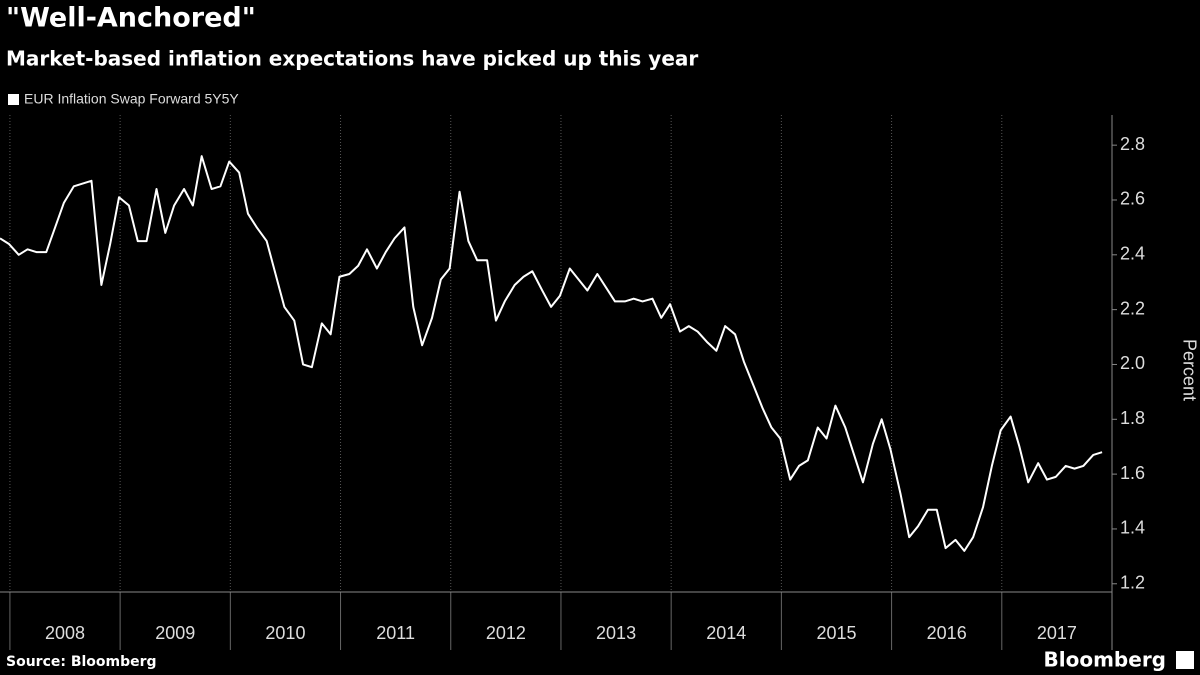  What do you see at coordinates (285, 633) in the screenshot?
I see `x-tick-label: 2010` at bounding box center [285, 633].